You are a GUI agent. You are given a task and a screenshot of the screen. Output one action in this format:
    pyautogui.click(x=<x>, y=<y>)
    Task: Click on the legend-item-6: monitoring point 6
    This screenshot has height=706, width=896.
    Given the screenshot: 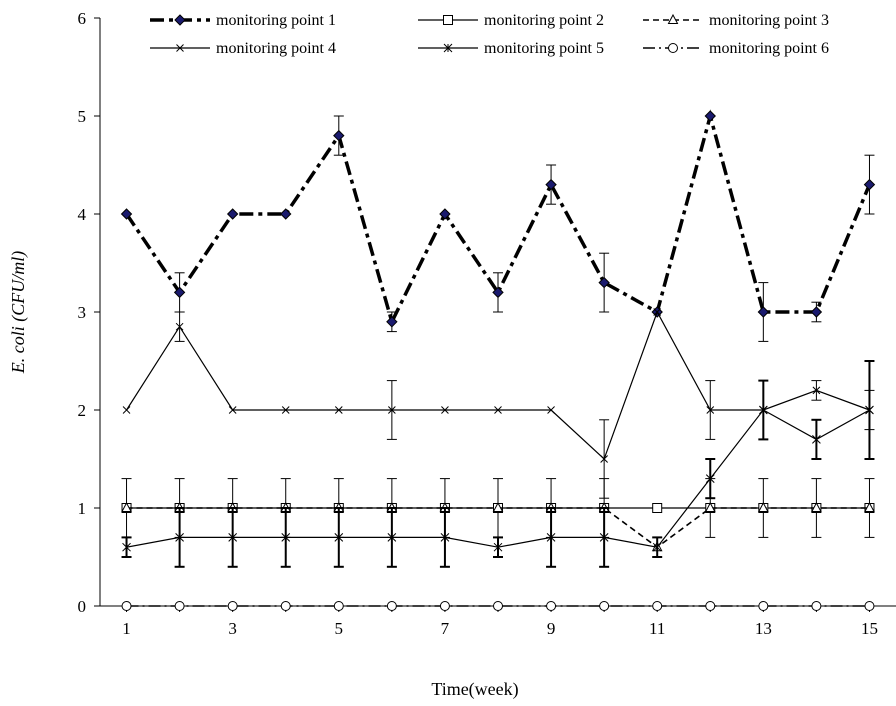 What is the action you would take?
    pyautogui.click(x=736, y=48)
    